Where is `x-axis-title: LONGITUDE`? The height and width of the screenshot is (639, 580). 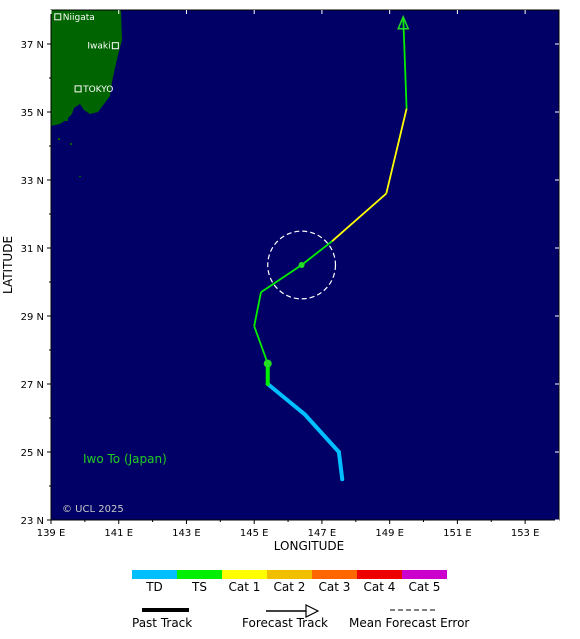 x-axis-title: LONGITUDE is located at coordinates (309, 546).